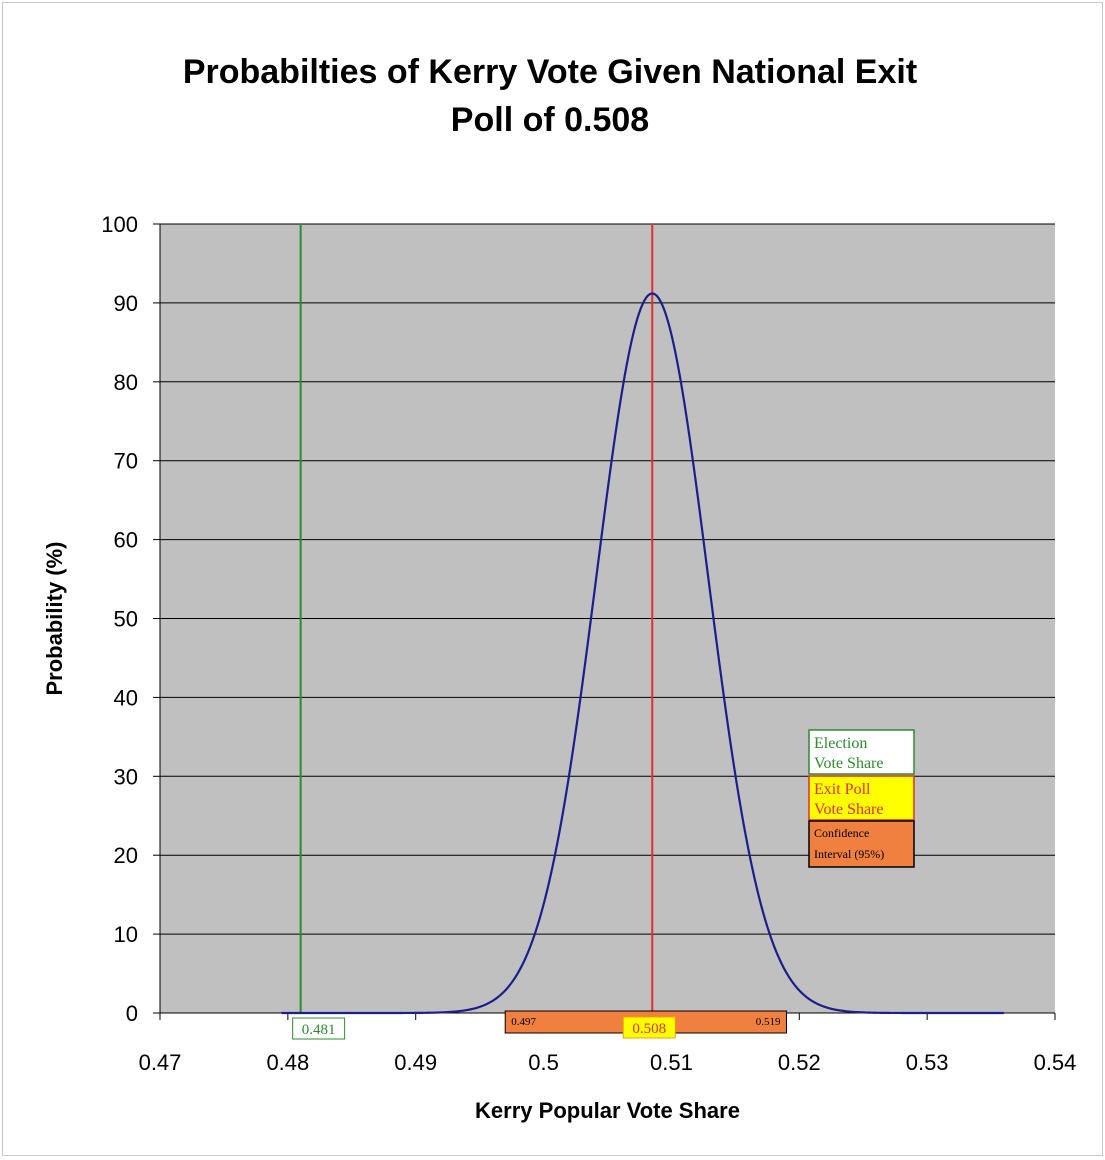  What do you see at coordinates (126, 540) in the screenshot?
I see `y-tick-label: 60` at bounding box center [126, 540].